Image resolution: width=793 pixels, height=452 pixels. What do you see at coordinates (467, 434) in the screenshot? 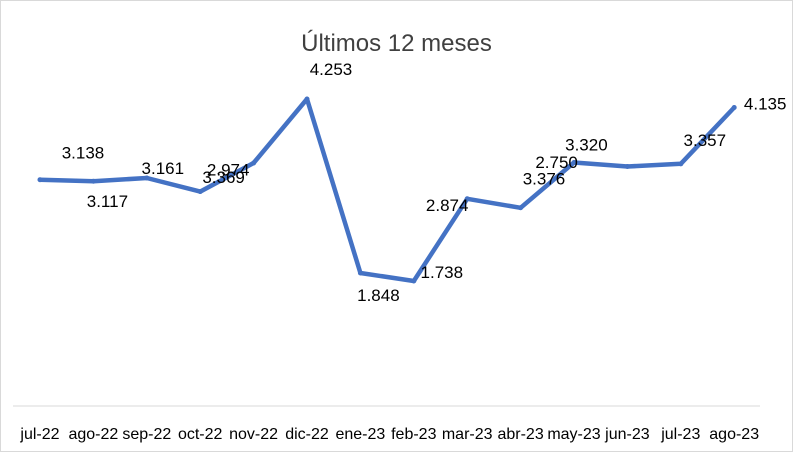
I see `x-tick-label: mar-23` at bounding box center [467, 434].